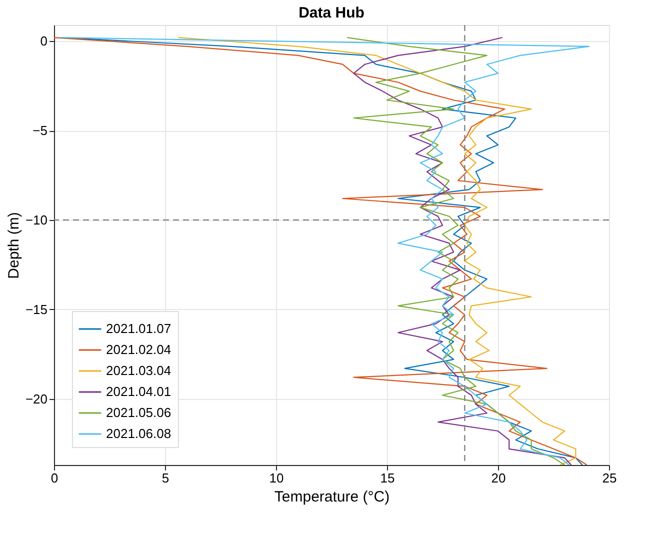 The width and height of the screenshot is (645, 539). Describe the element at coordinates (139, 370) in the screenshot. I see `legend-label: 2021.03.04` at that location.